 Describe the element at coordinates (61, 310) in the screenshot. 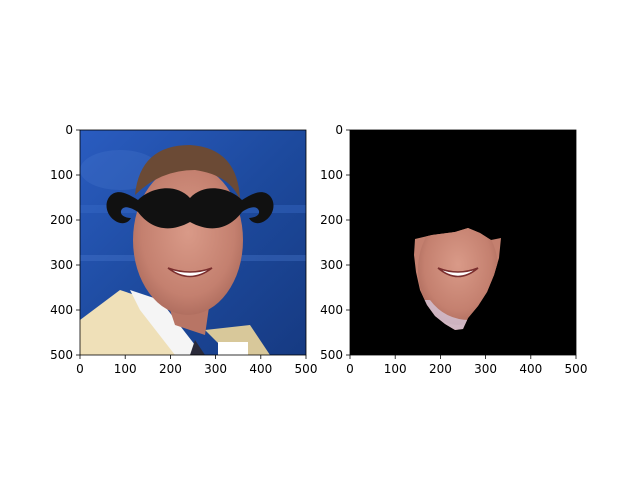

I see `left-y-tick-label: 400` at that location.